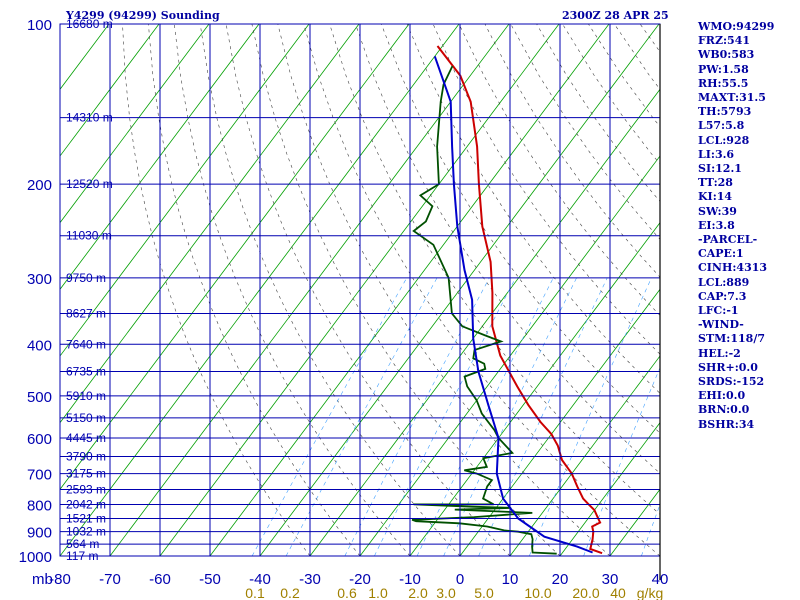 This screenshot has width=800, height=600. I want to click on index-line: KI:14, so click(715, 197).